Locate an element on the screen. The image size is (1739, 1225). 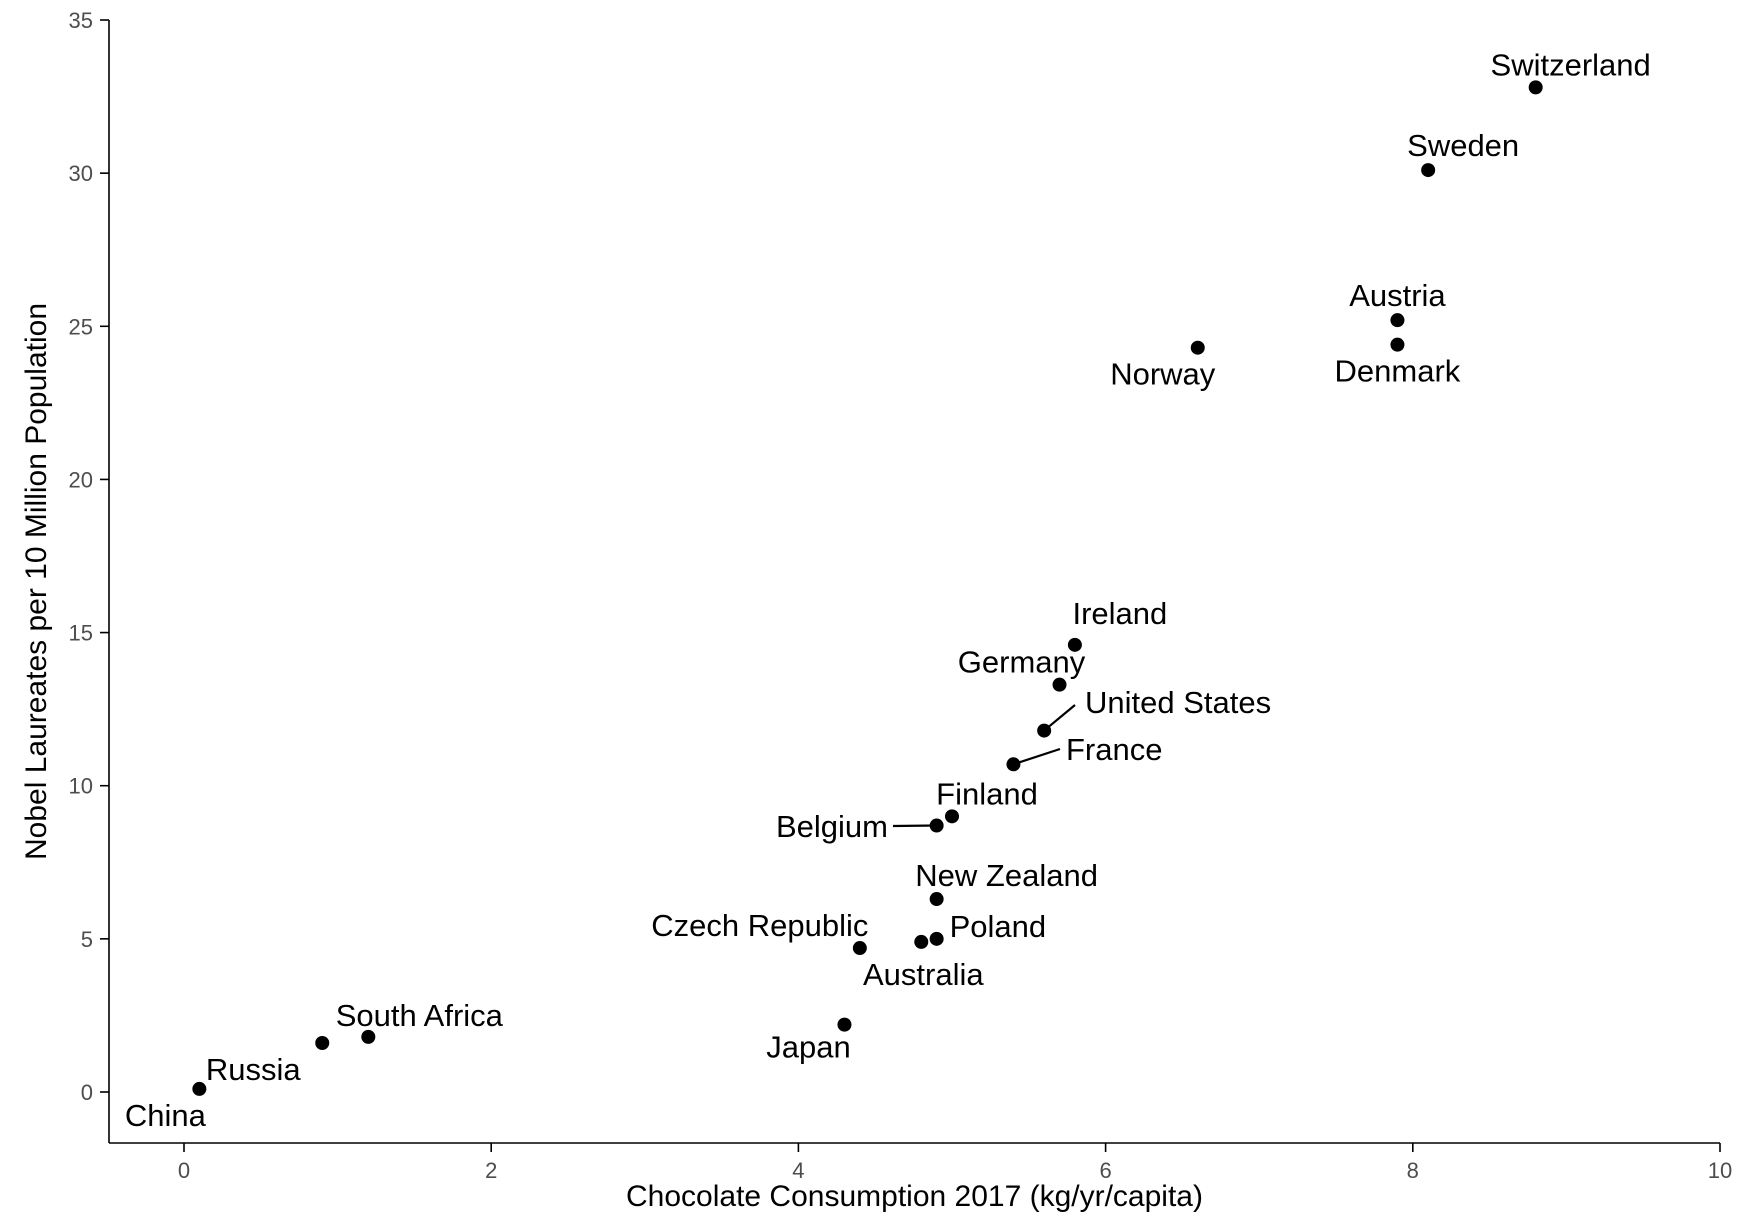
point-new-zealand is located at coordinates (936, 899).